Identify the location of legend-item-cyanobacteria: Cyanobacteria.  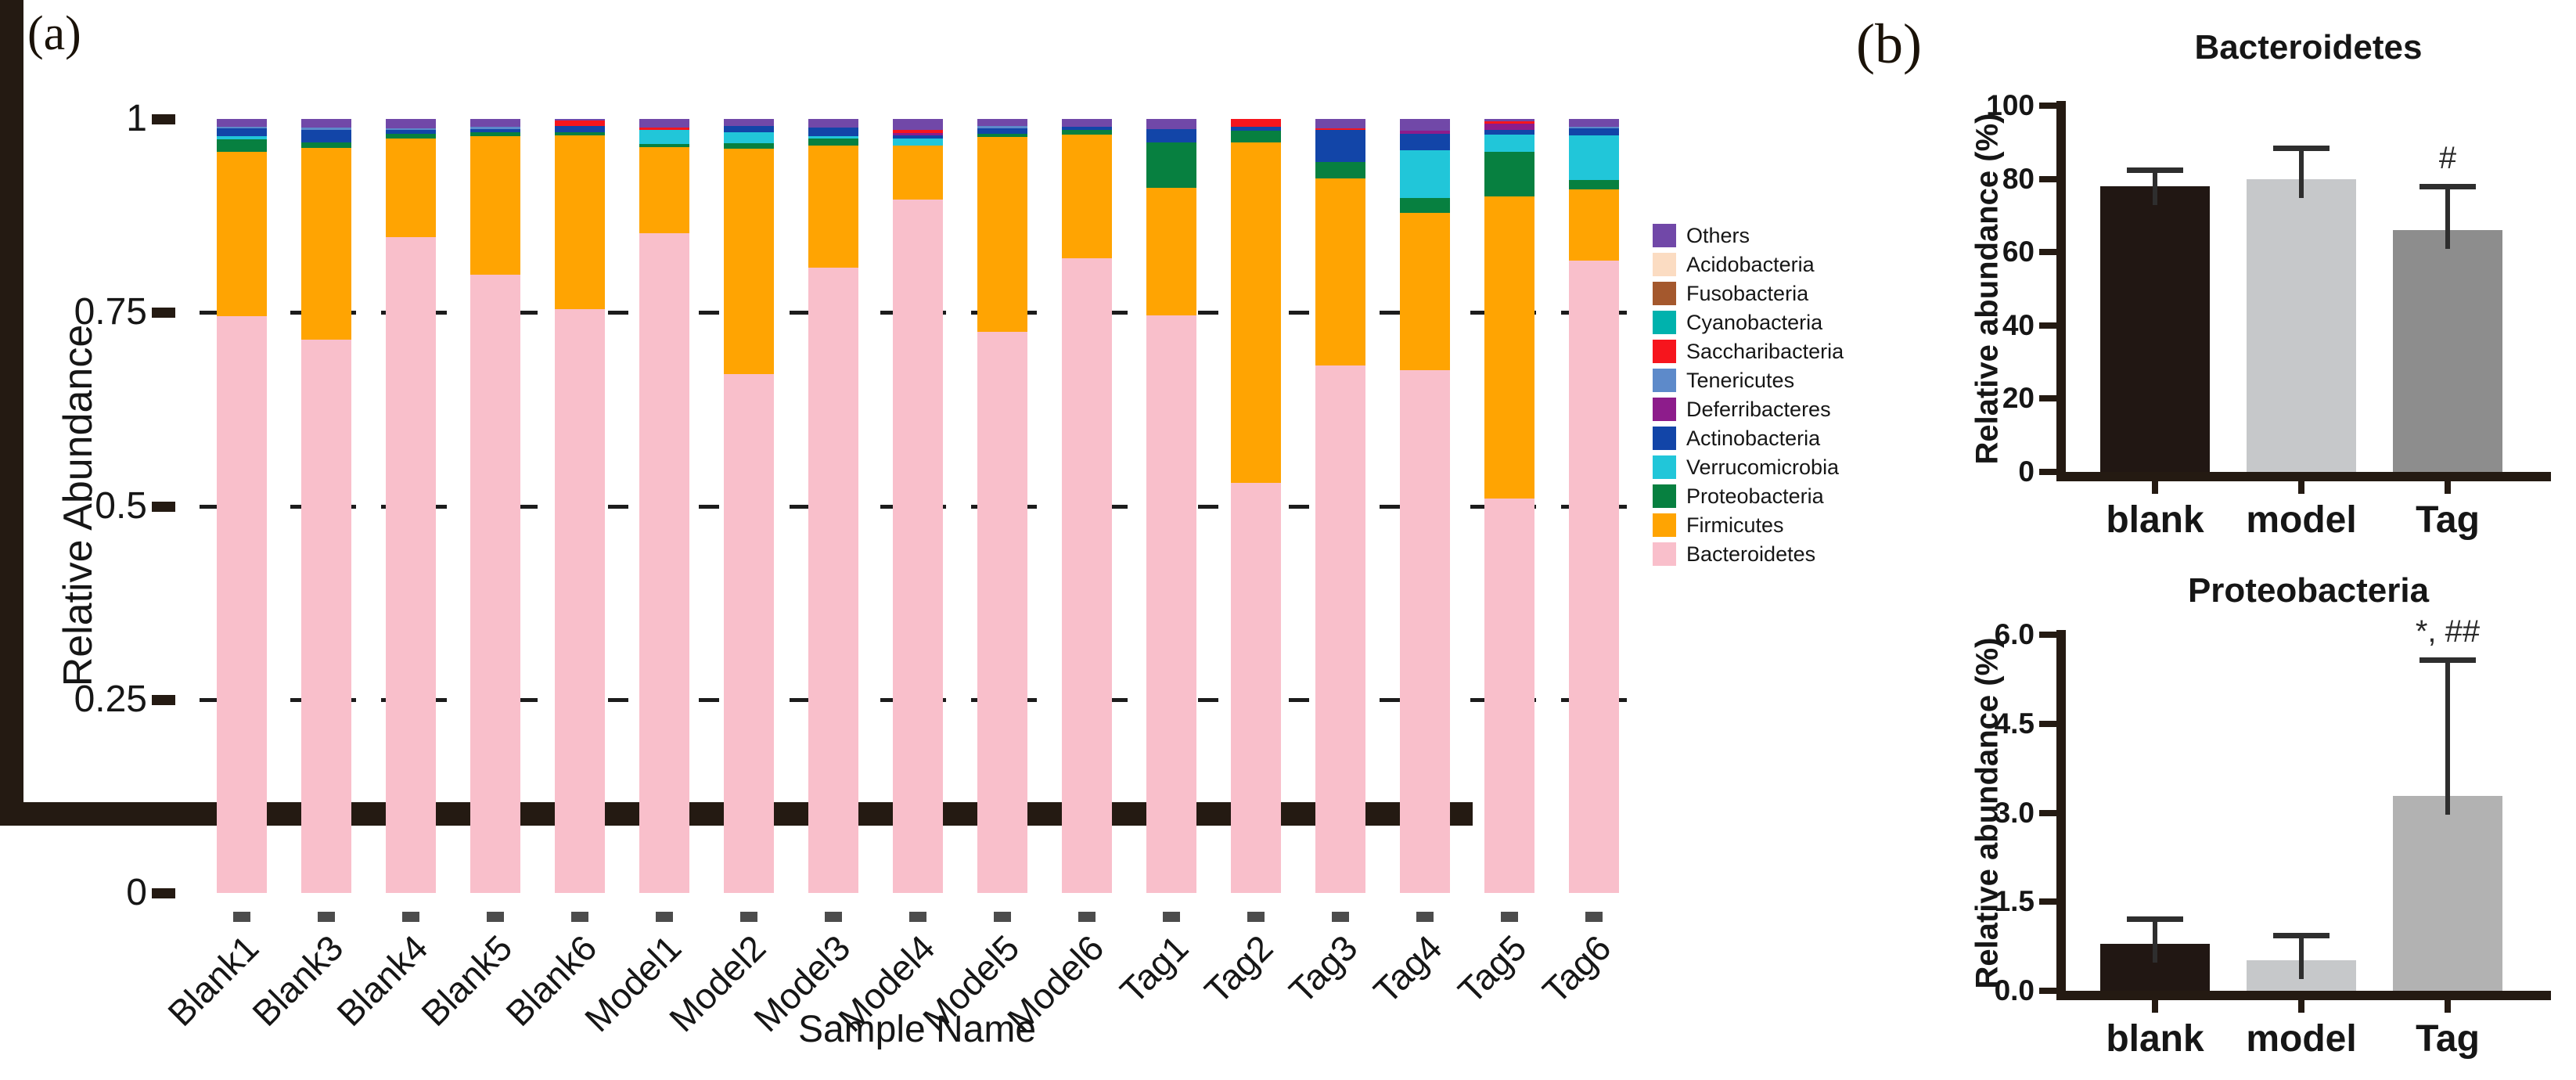
(1749, 322).